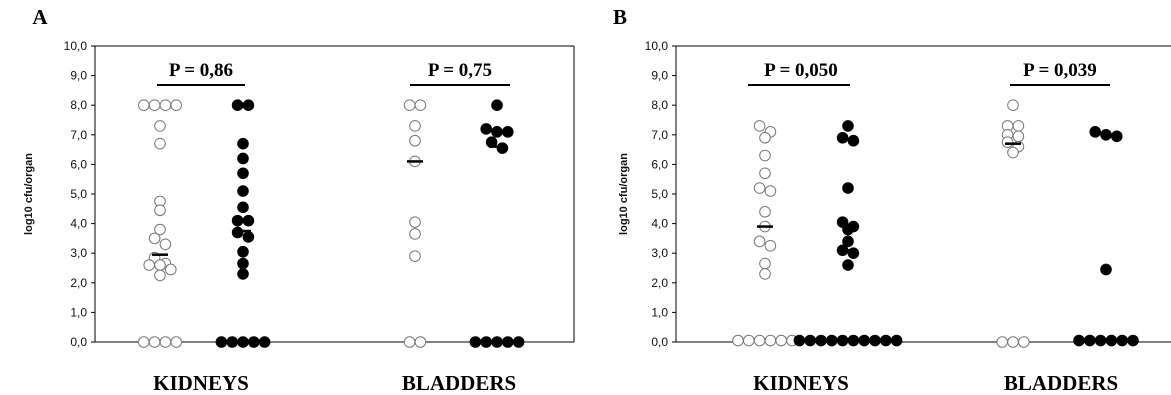  What do you see at coordinates (620, 17) in the screenshot?
I see `panel-label: B` at bounding box center [620, 17].